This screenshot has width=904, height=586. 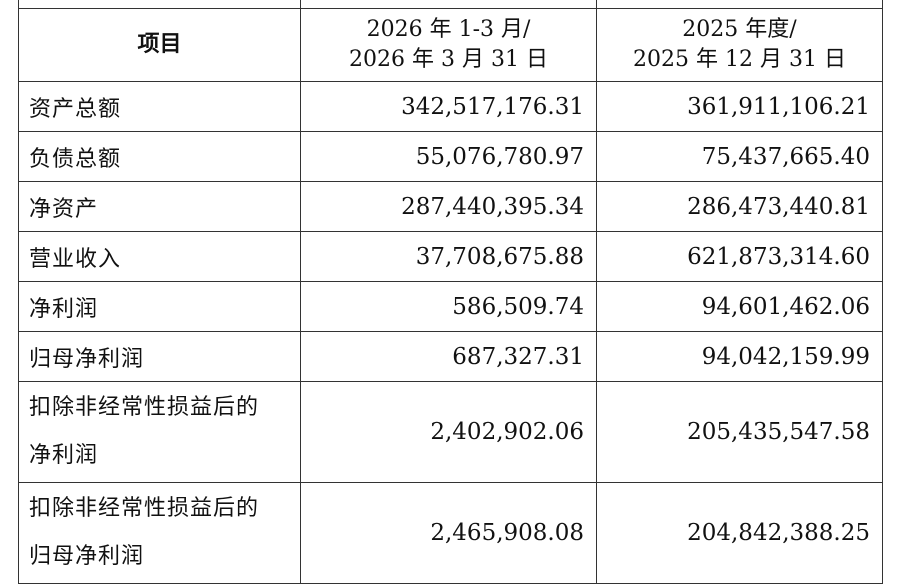 I want to click on value-2026: 342,517,176.31, so click(x=448, y=106).